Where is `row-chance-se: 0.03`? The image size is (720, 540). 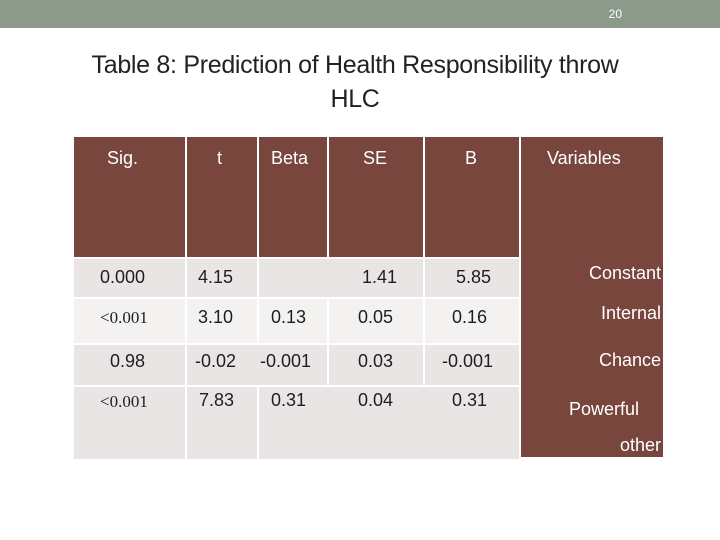 row-chance-se: 0.03 is located at coordinates (377, 366).